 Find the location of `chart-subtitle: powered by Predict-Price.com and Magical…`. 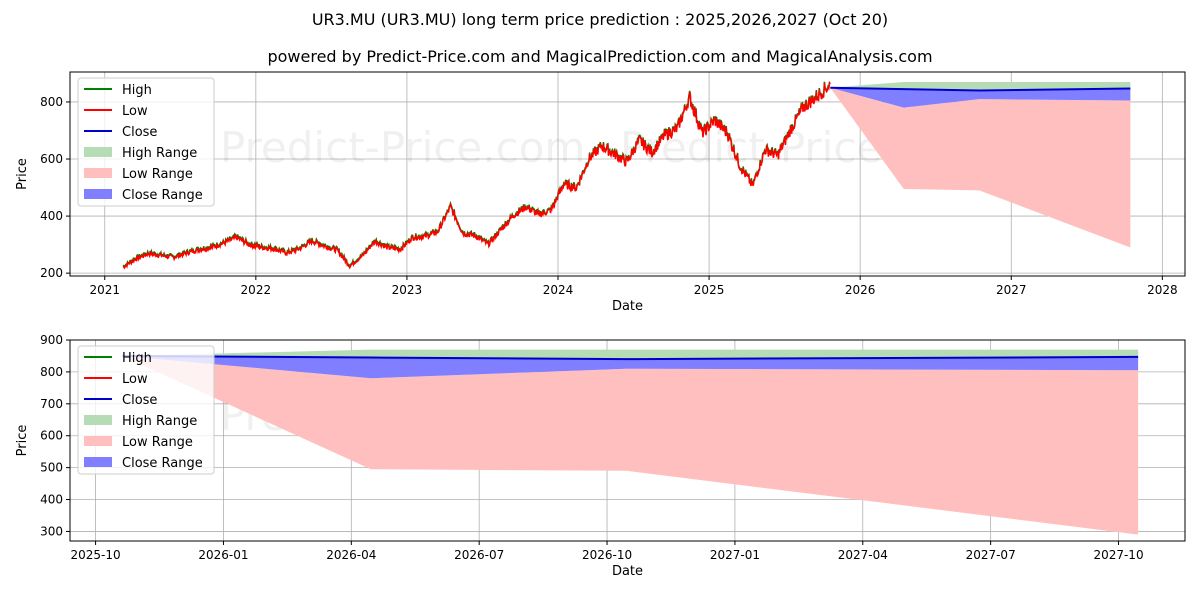

chart-subtitle: powered by Predict-Price.com and Magical… is located at coordinates (600, 56).